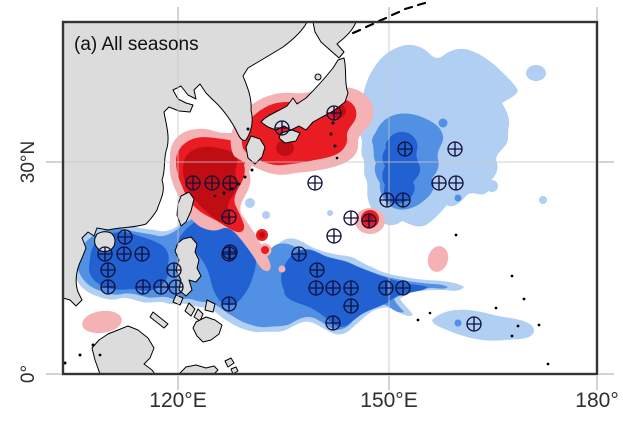 The image size is (623, 438). I want to click on x-tick-label-120e: 120°E, so click(177, 400).